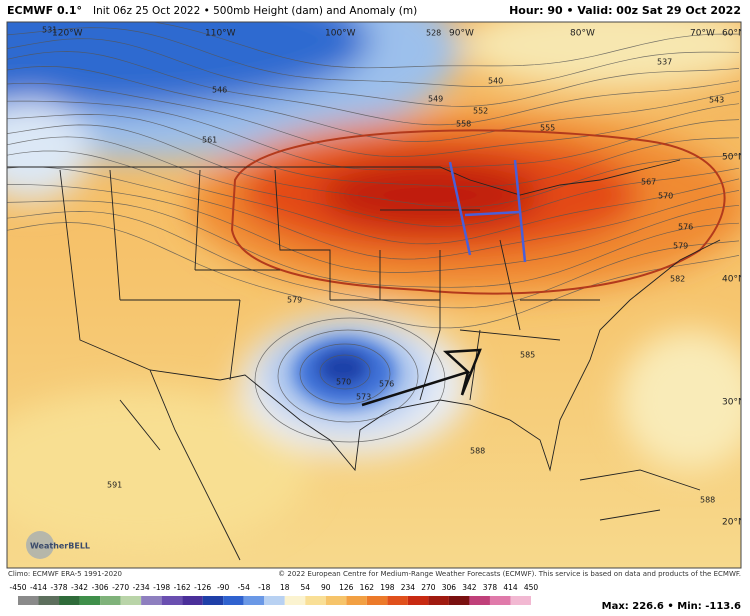 The width and height of the screenshot is (750, 616). What do you see at coordinates (17, 587) in the screenshot?
I see `colorbar-label: -450` at bounding box center [17, 587].